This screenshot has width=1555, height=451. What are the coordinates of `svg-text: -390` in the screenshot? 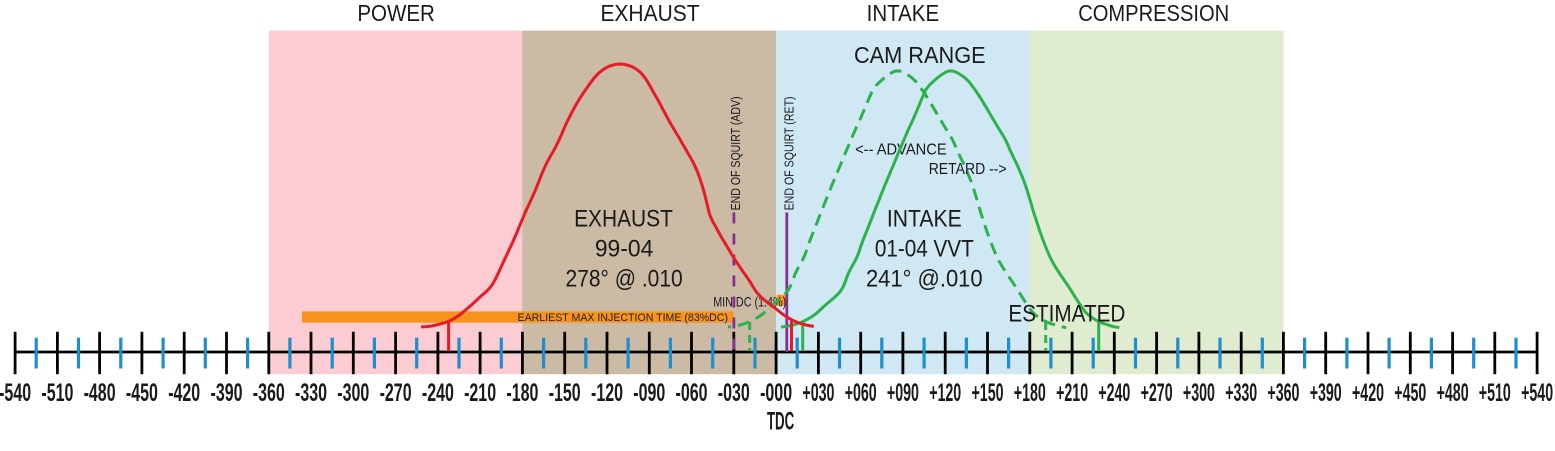 It's located at (227, 393).